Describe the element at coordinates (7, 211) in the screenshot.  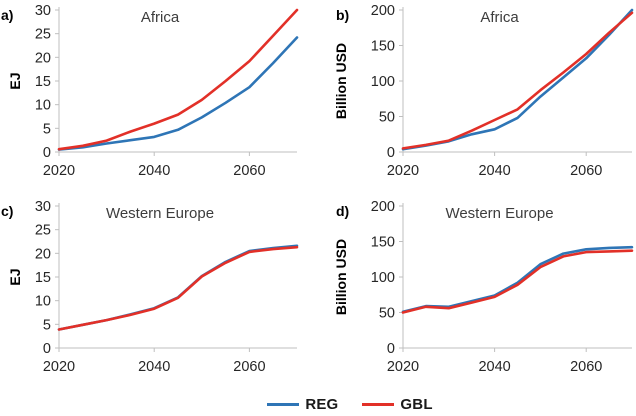
I see `panel-letter: c)` at that location.